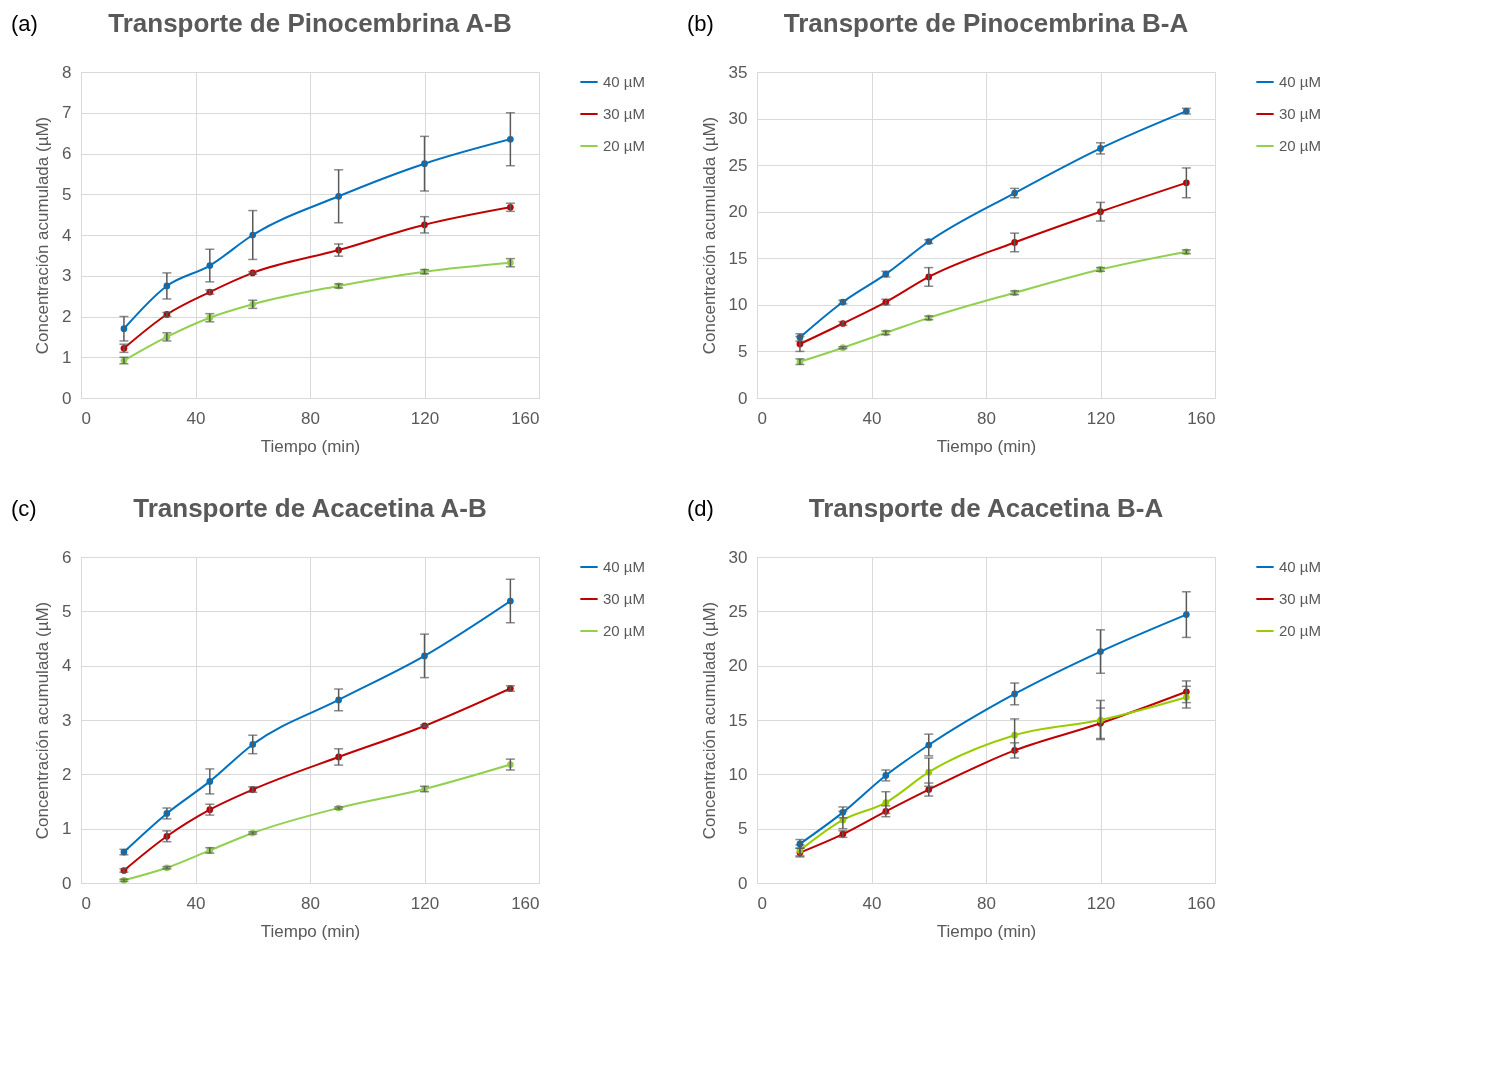 The image size is (1504, 1065). I want to click on y-tick-label: 7, so click(67, 113).